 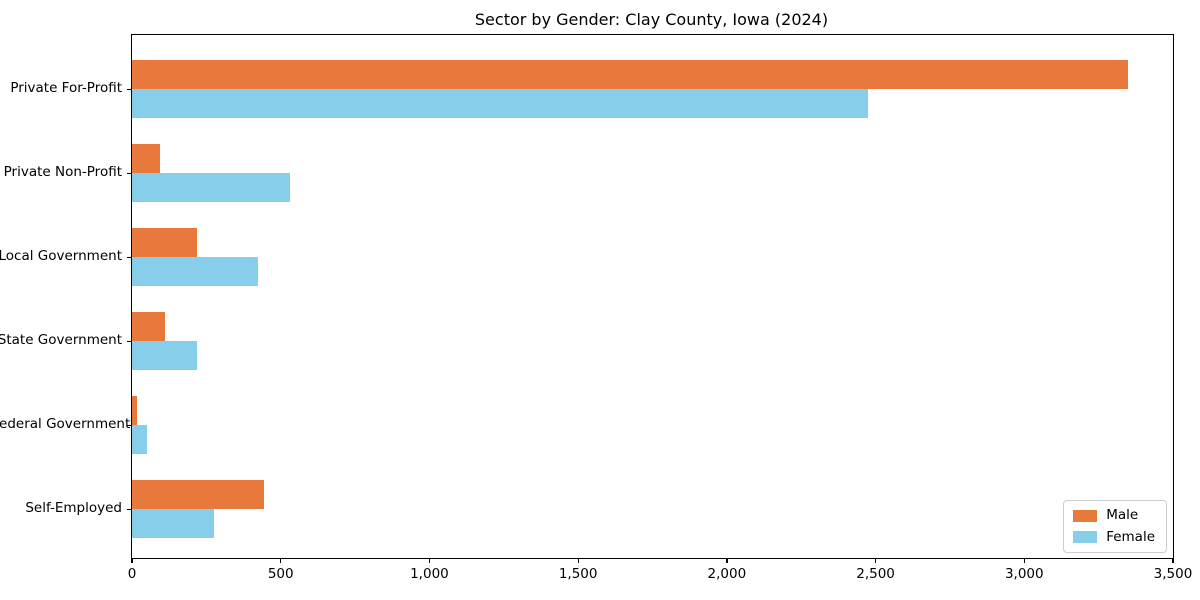 I want to click on y-tick-label-self-employed: Self-Employed, so click(x=73, y=508).